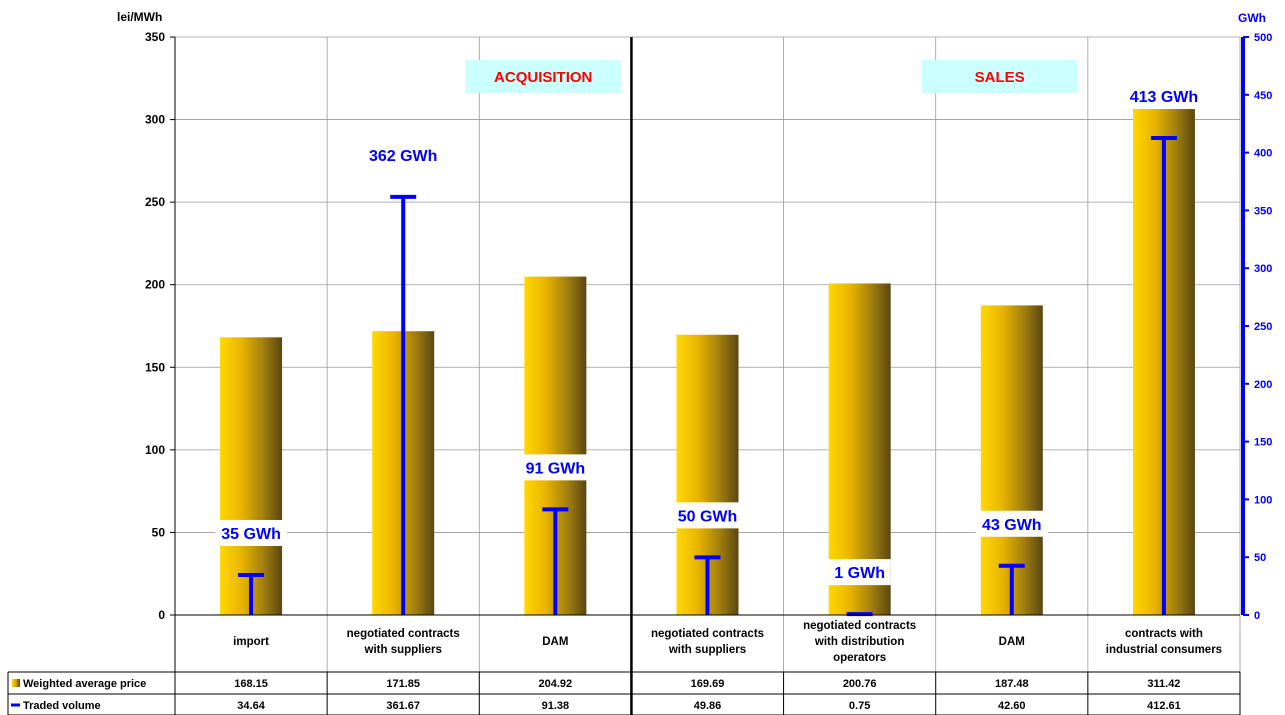  Describe the element at coordinates (708, 706) in the screenshot. I see `table-value: 49.86` at that location.